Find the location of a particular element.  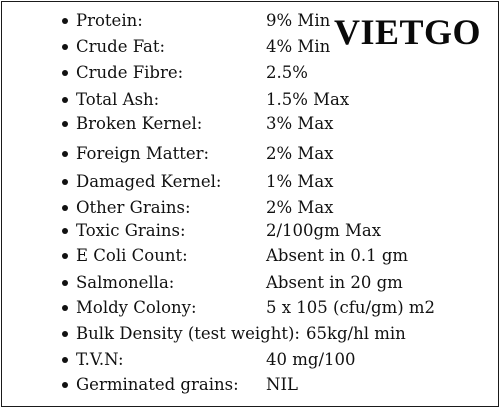

spec-value: 1.5% Max is located at coordinates (308, 99).